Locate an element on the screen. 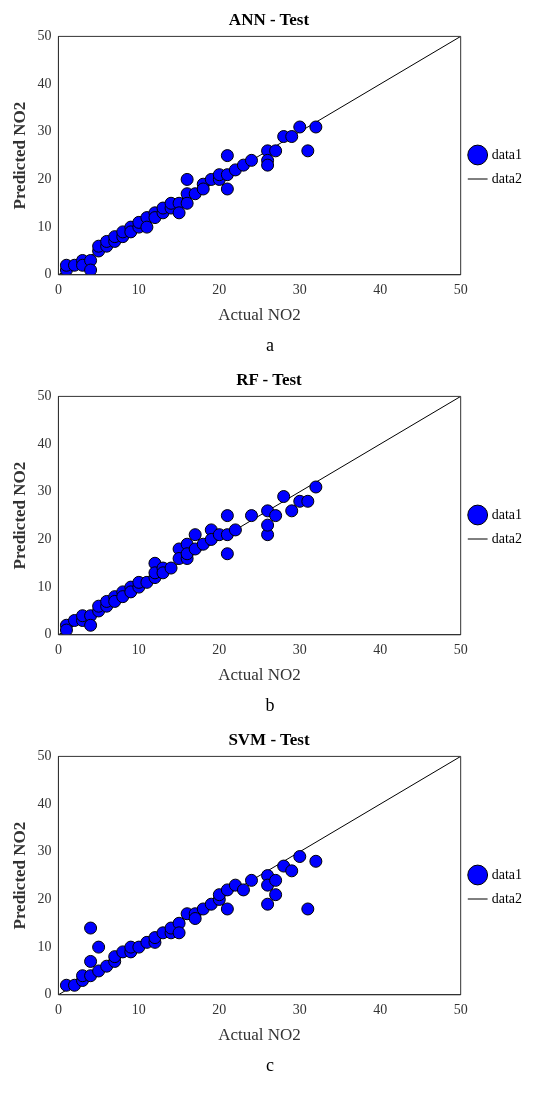 This screenshot has height=1095, width=540. chart-title: SVM - Test is located at coordinates (269, 739).